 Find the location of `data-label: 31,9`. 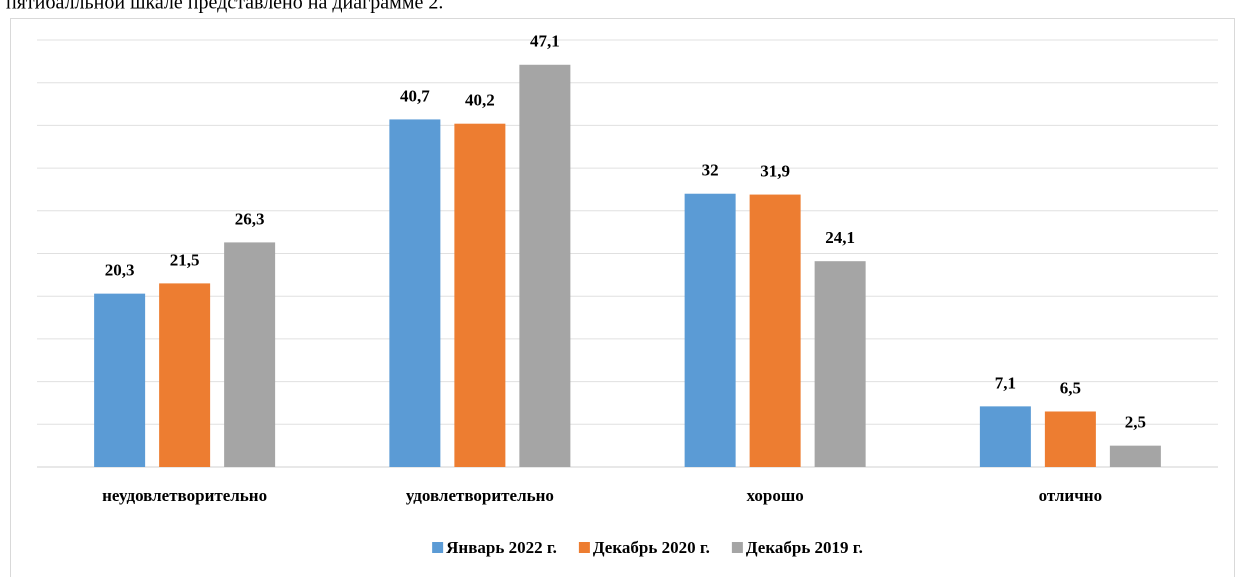

data-label: 31,9 is located at coordinates (775, 170).